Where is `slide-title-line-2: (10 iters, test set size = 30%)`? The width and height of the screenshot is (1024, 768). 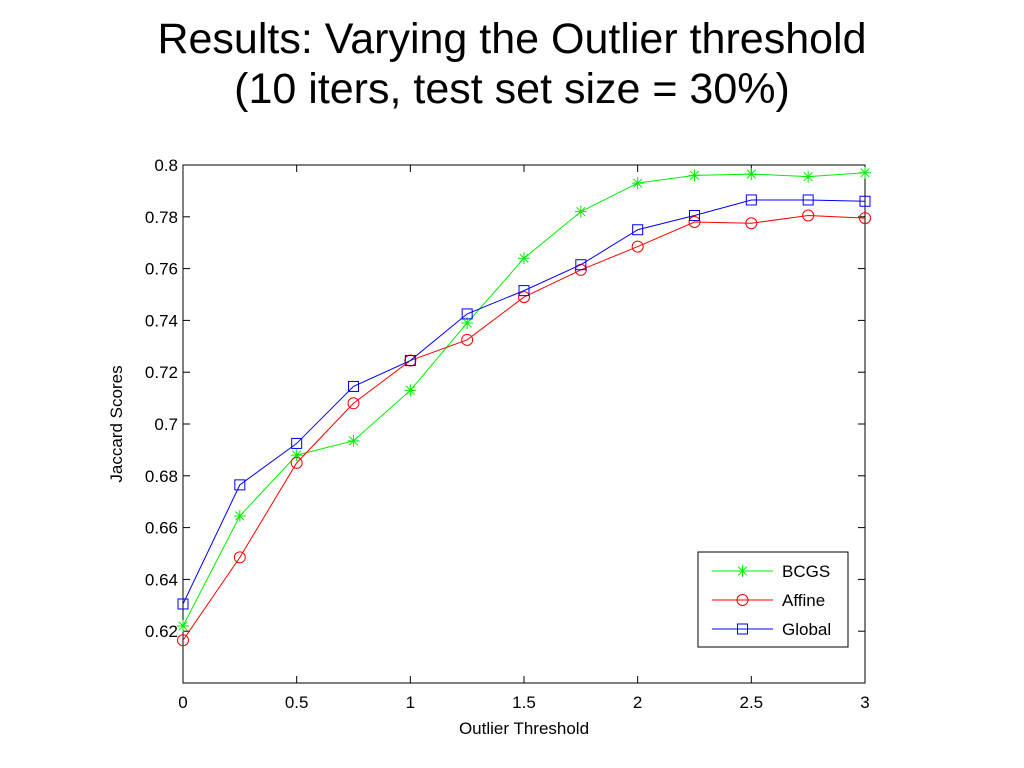 slide-title-line-2: (10 iters, test set size = 30%) is located at coordinates (512, 89).